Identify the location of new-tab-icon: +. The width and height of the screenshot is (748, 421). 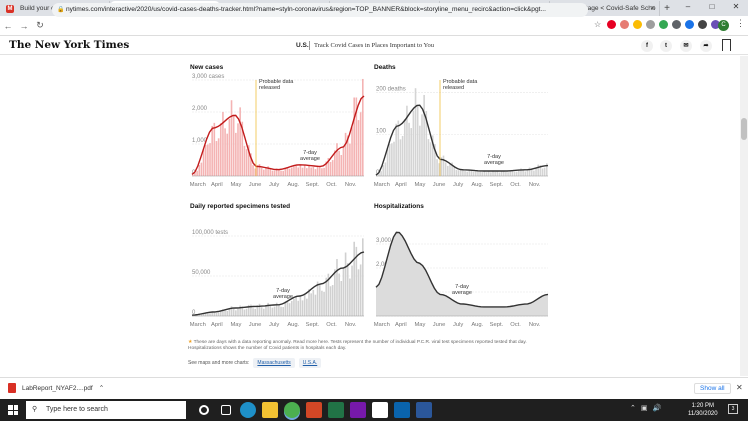
(667, 8).